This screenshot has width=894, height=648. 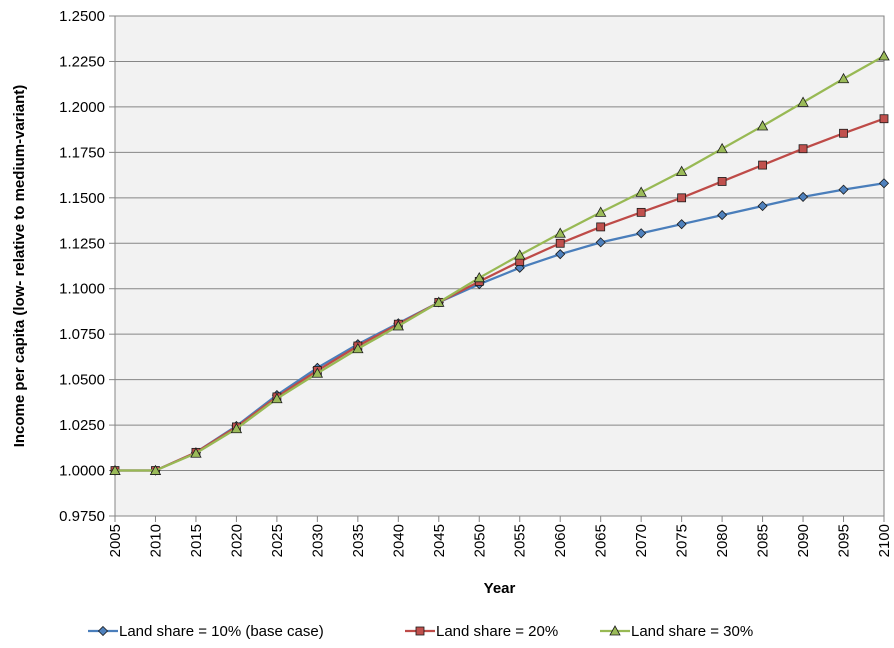 What do you see at coordinates (236, 540) in the screenshot?
I see `x-tick-label: 2020` at bounding box center [236, 540].